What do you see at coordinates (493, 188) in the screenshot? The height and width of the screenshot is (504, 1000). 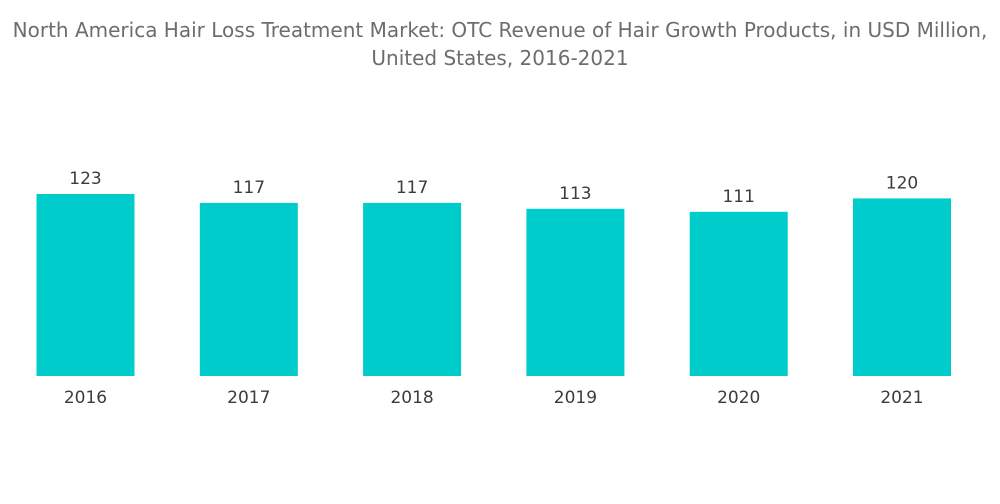 I see `value-labels-group: 123 117 117 113 111 120` at bounding box center [493, 188].